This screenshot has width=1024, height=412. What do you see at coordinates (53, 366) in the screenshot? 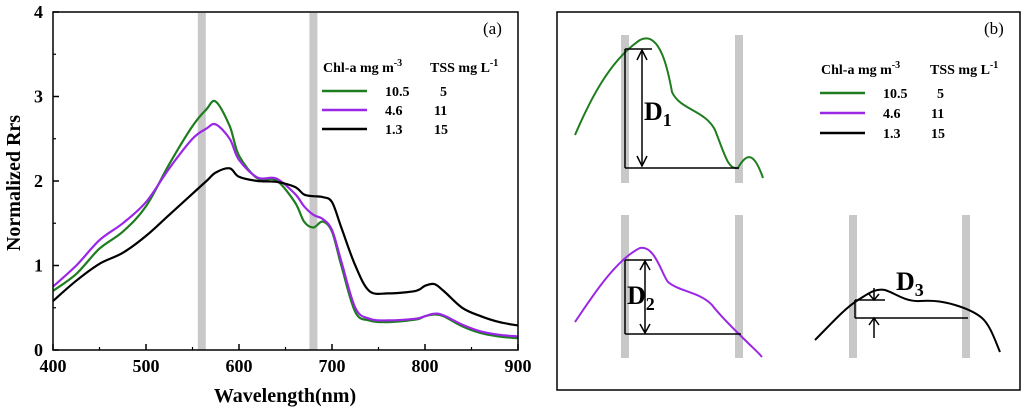
I see `x-tick-label: 400` at bounding box center [53, 366].